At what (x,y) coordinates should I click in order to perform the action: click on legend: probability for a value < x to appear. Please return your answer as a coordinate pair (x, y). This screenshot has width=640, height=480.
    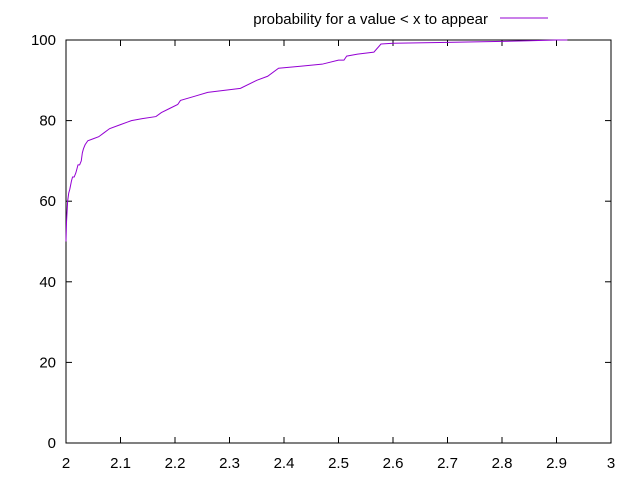
    Looking at the image, I should click on (400, 19).